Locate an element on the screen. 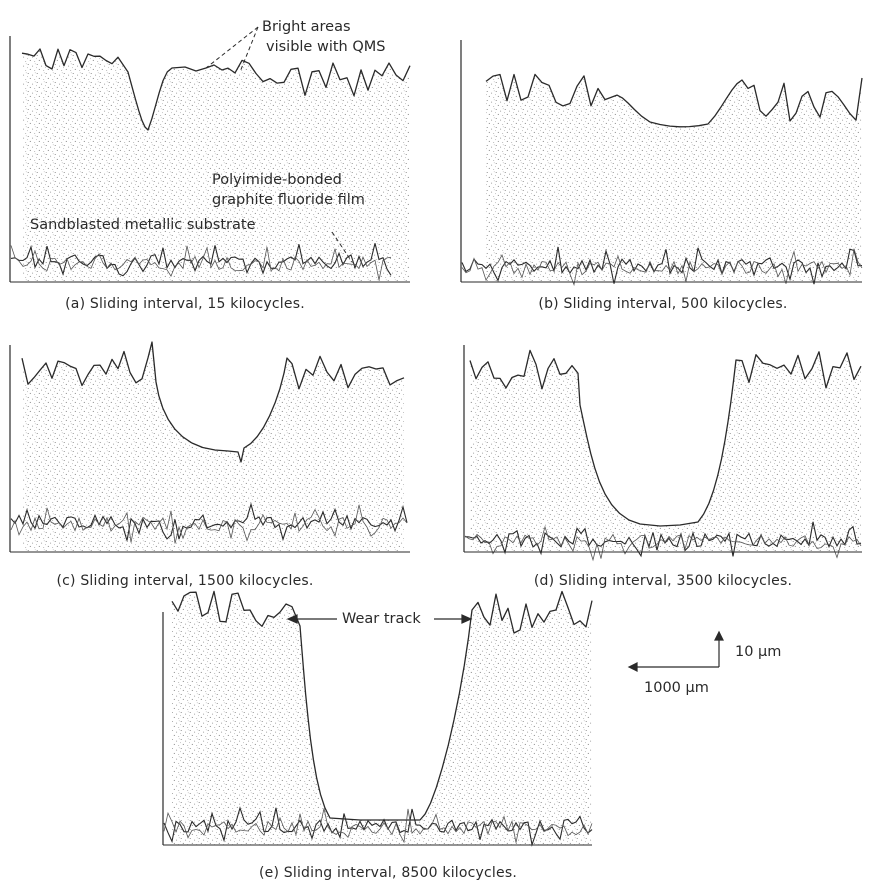 The width and height of the screenshot is (877, 890). panel-a-profile is located at coordinates (210, 159).